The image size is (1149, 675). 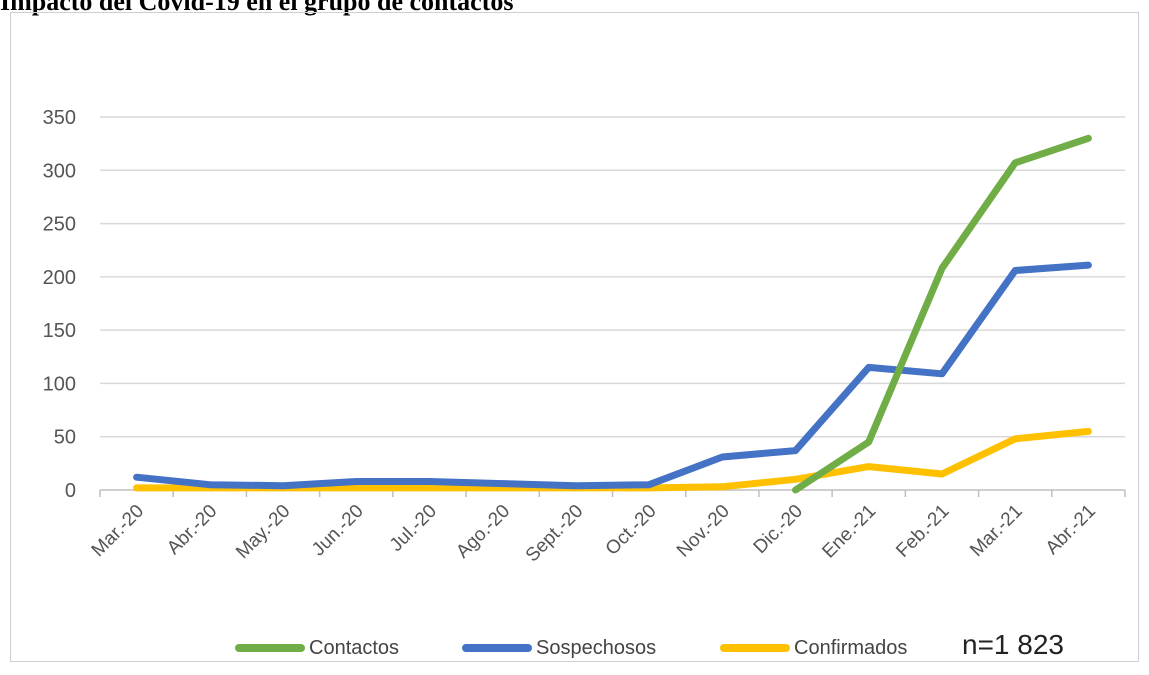 I want to click on y-tick-label: 50, so click(x=65, y=438).